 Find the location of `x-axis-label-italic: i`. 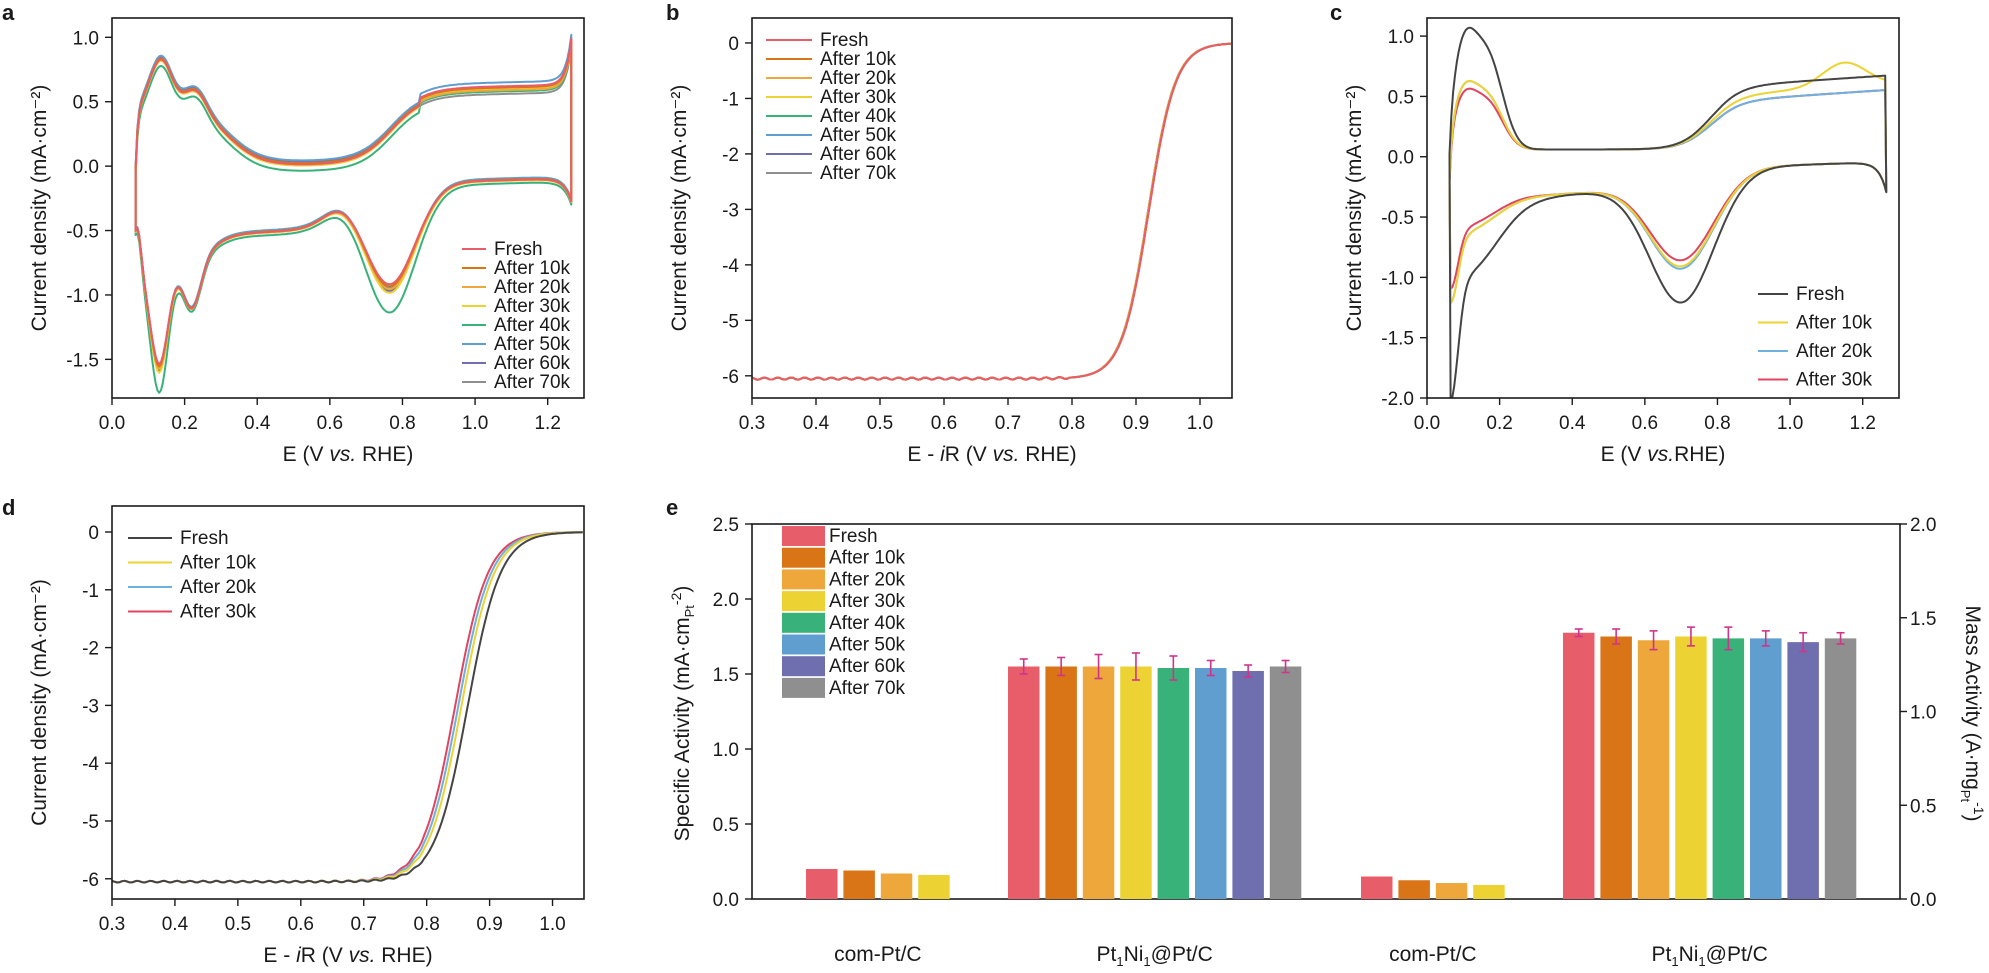

x-axis-label-italic: i is located at coordinates (299, 955).